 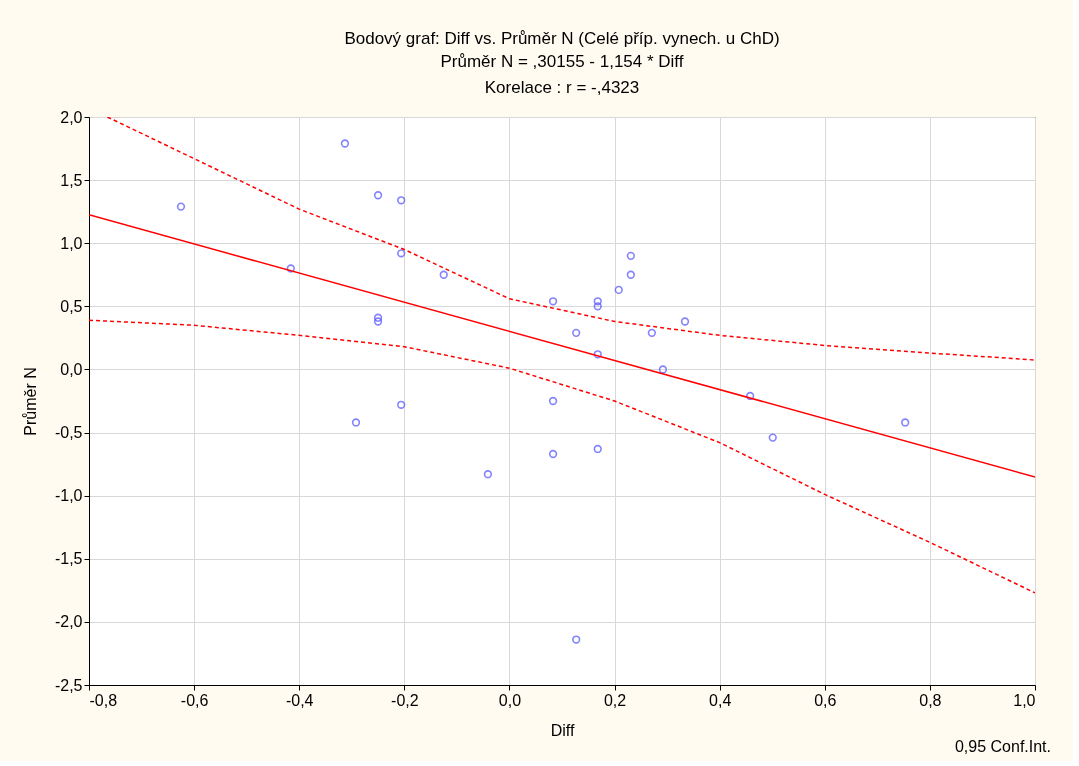 What do you see at coordinates (68, 433) in the screenshot?
I see `y-tick-label: -0,5` at bounding box center [68, 433].